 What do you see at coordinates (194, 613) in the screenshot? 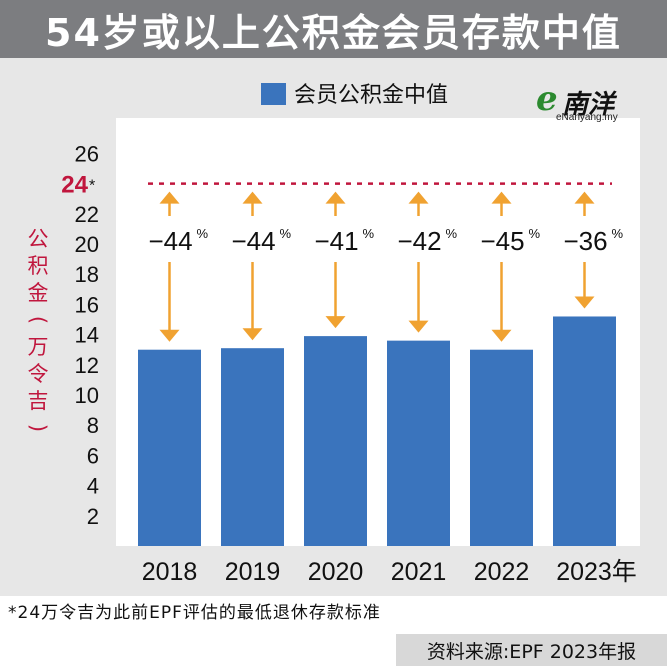
I see `footnote: *24万令吉为此前EPF评估的最低退休存款标准` at bounding box center [194, 613].